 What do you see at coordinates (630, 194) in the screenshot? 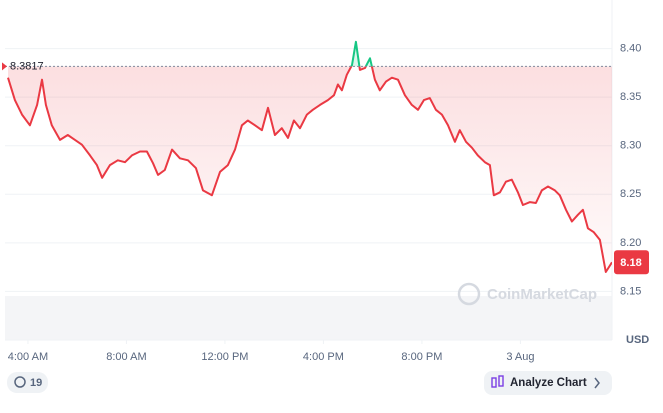
I see `y-tick-label: 8.25` at bounding box center [630, 194].